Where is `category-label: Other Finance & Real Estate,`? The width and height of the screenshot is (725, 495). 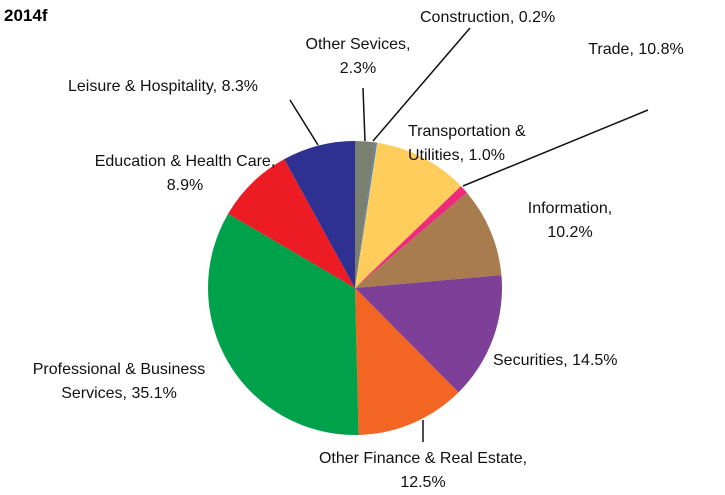
category-label: Other Finance & Real Estate, is located at coordinates (423, 458).